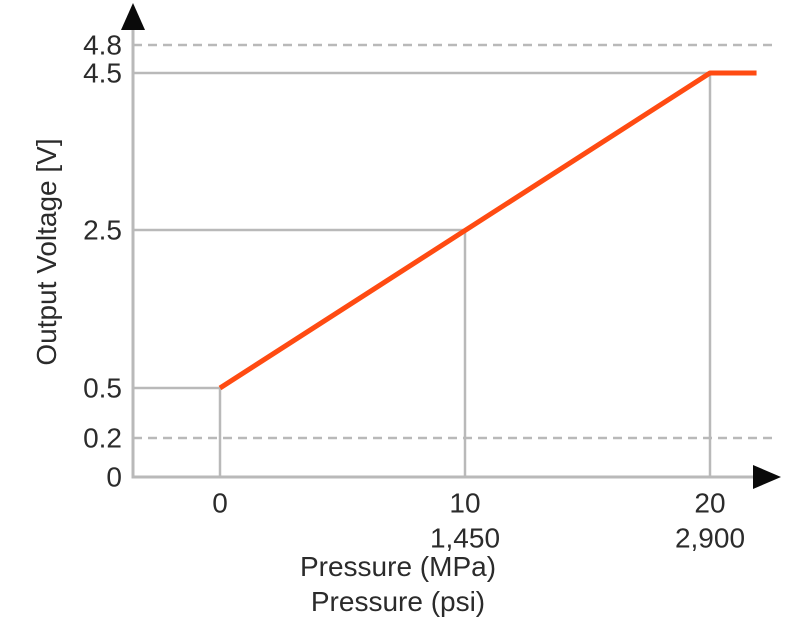 The height and width of the screenshot is (629, 802). I want to click on x-tick-label-psi: 1,450, so click(465, 538).